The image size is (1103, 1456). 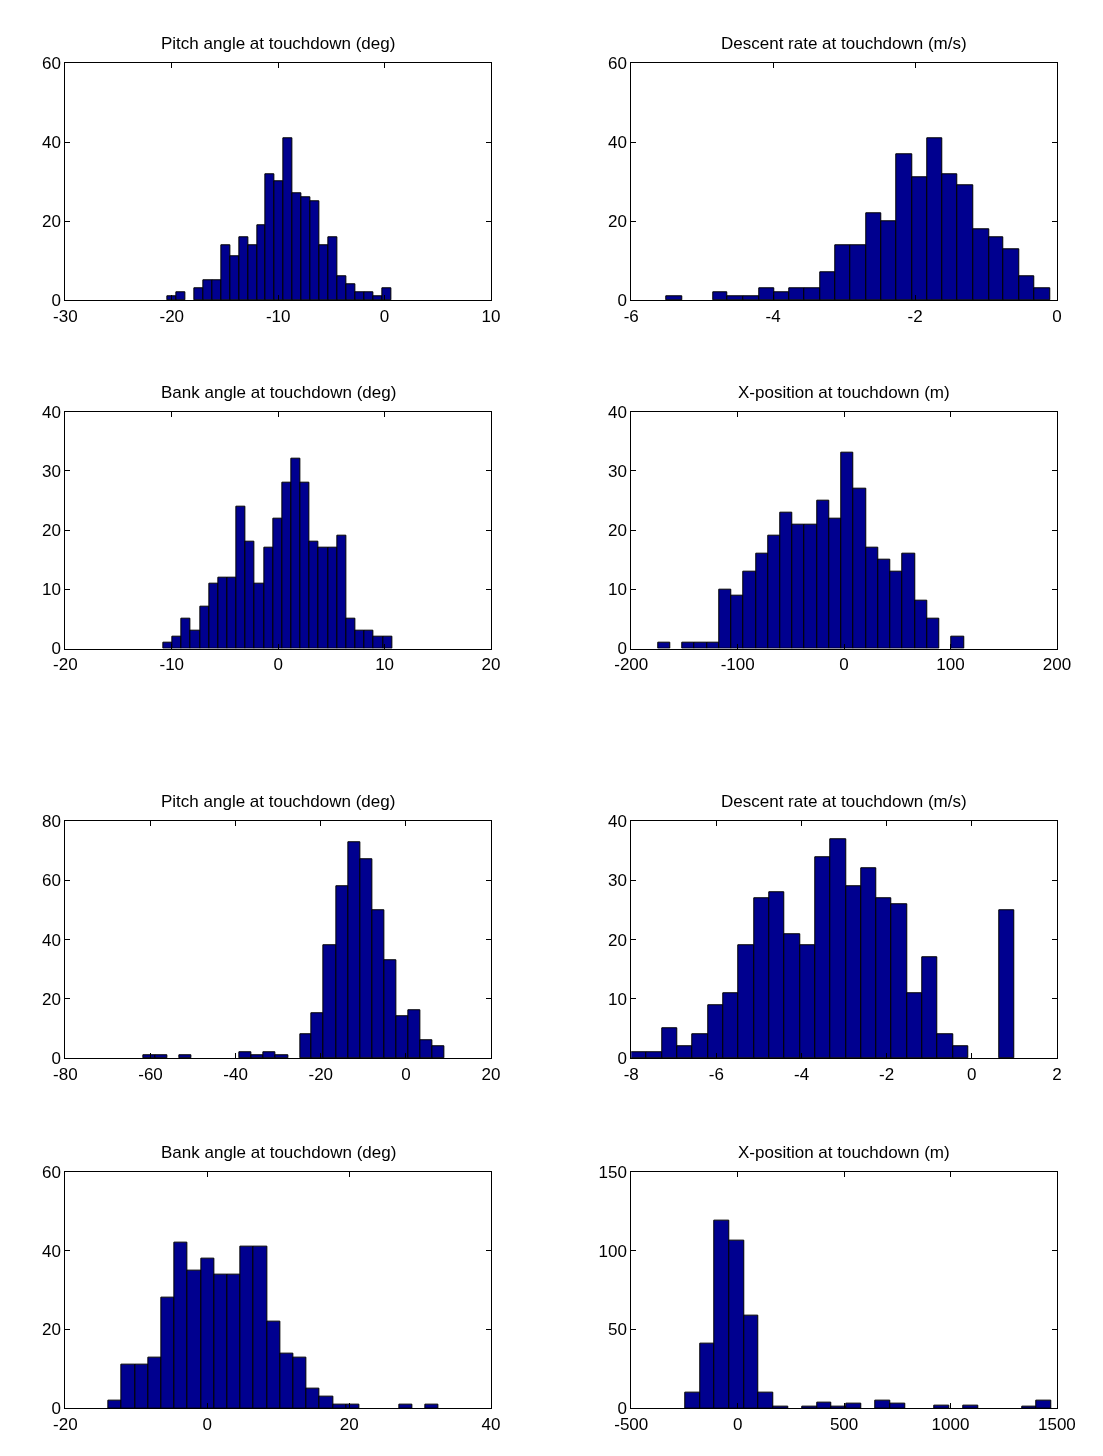 What do you see at coordinates (950, 664) in the screenshot?
I see `x-tick-label: 100` at bounding box center [950, 664].